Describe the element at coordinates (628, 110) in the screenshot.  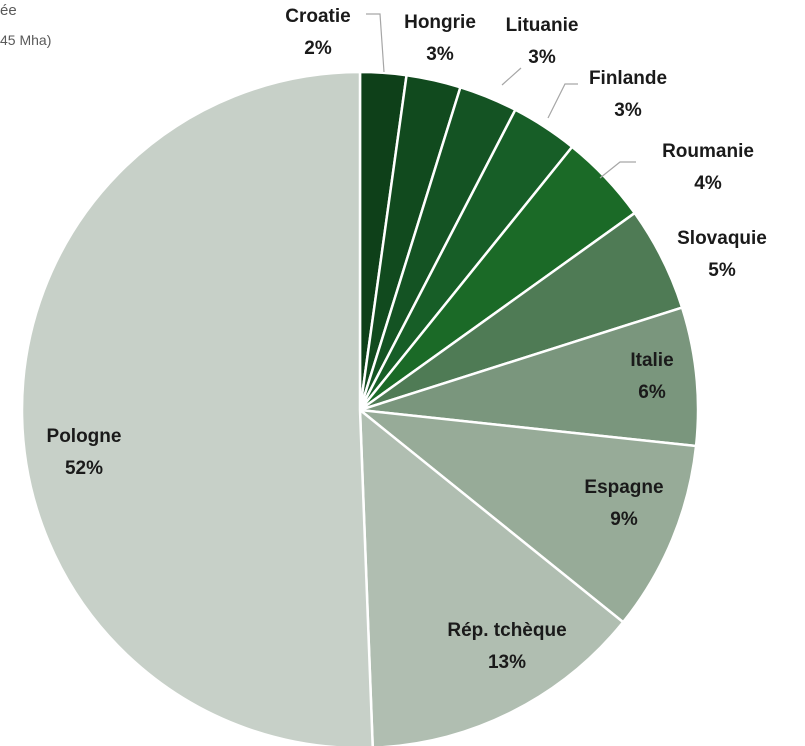
I see `slice-value-finlande: 3%` at that location.